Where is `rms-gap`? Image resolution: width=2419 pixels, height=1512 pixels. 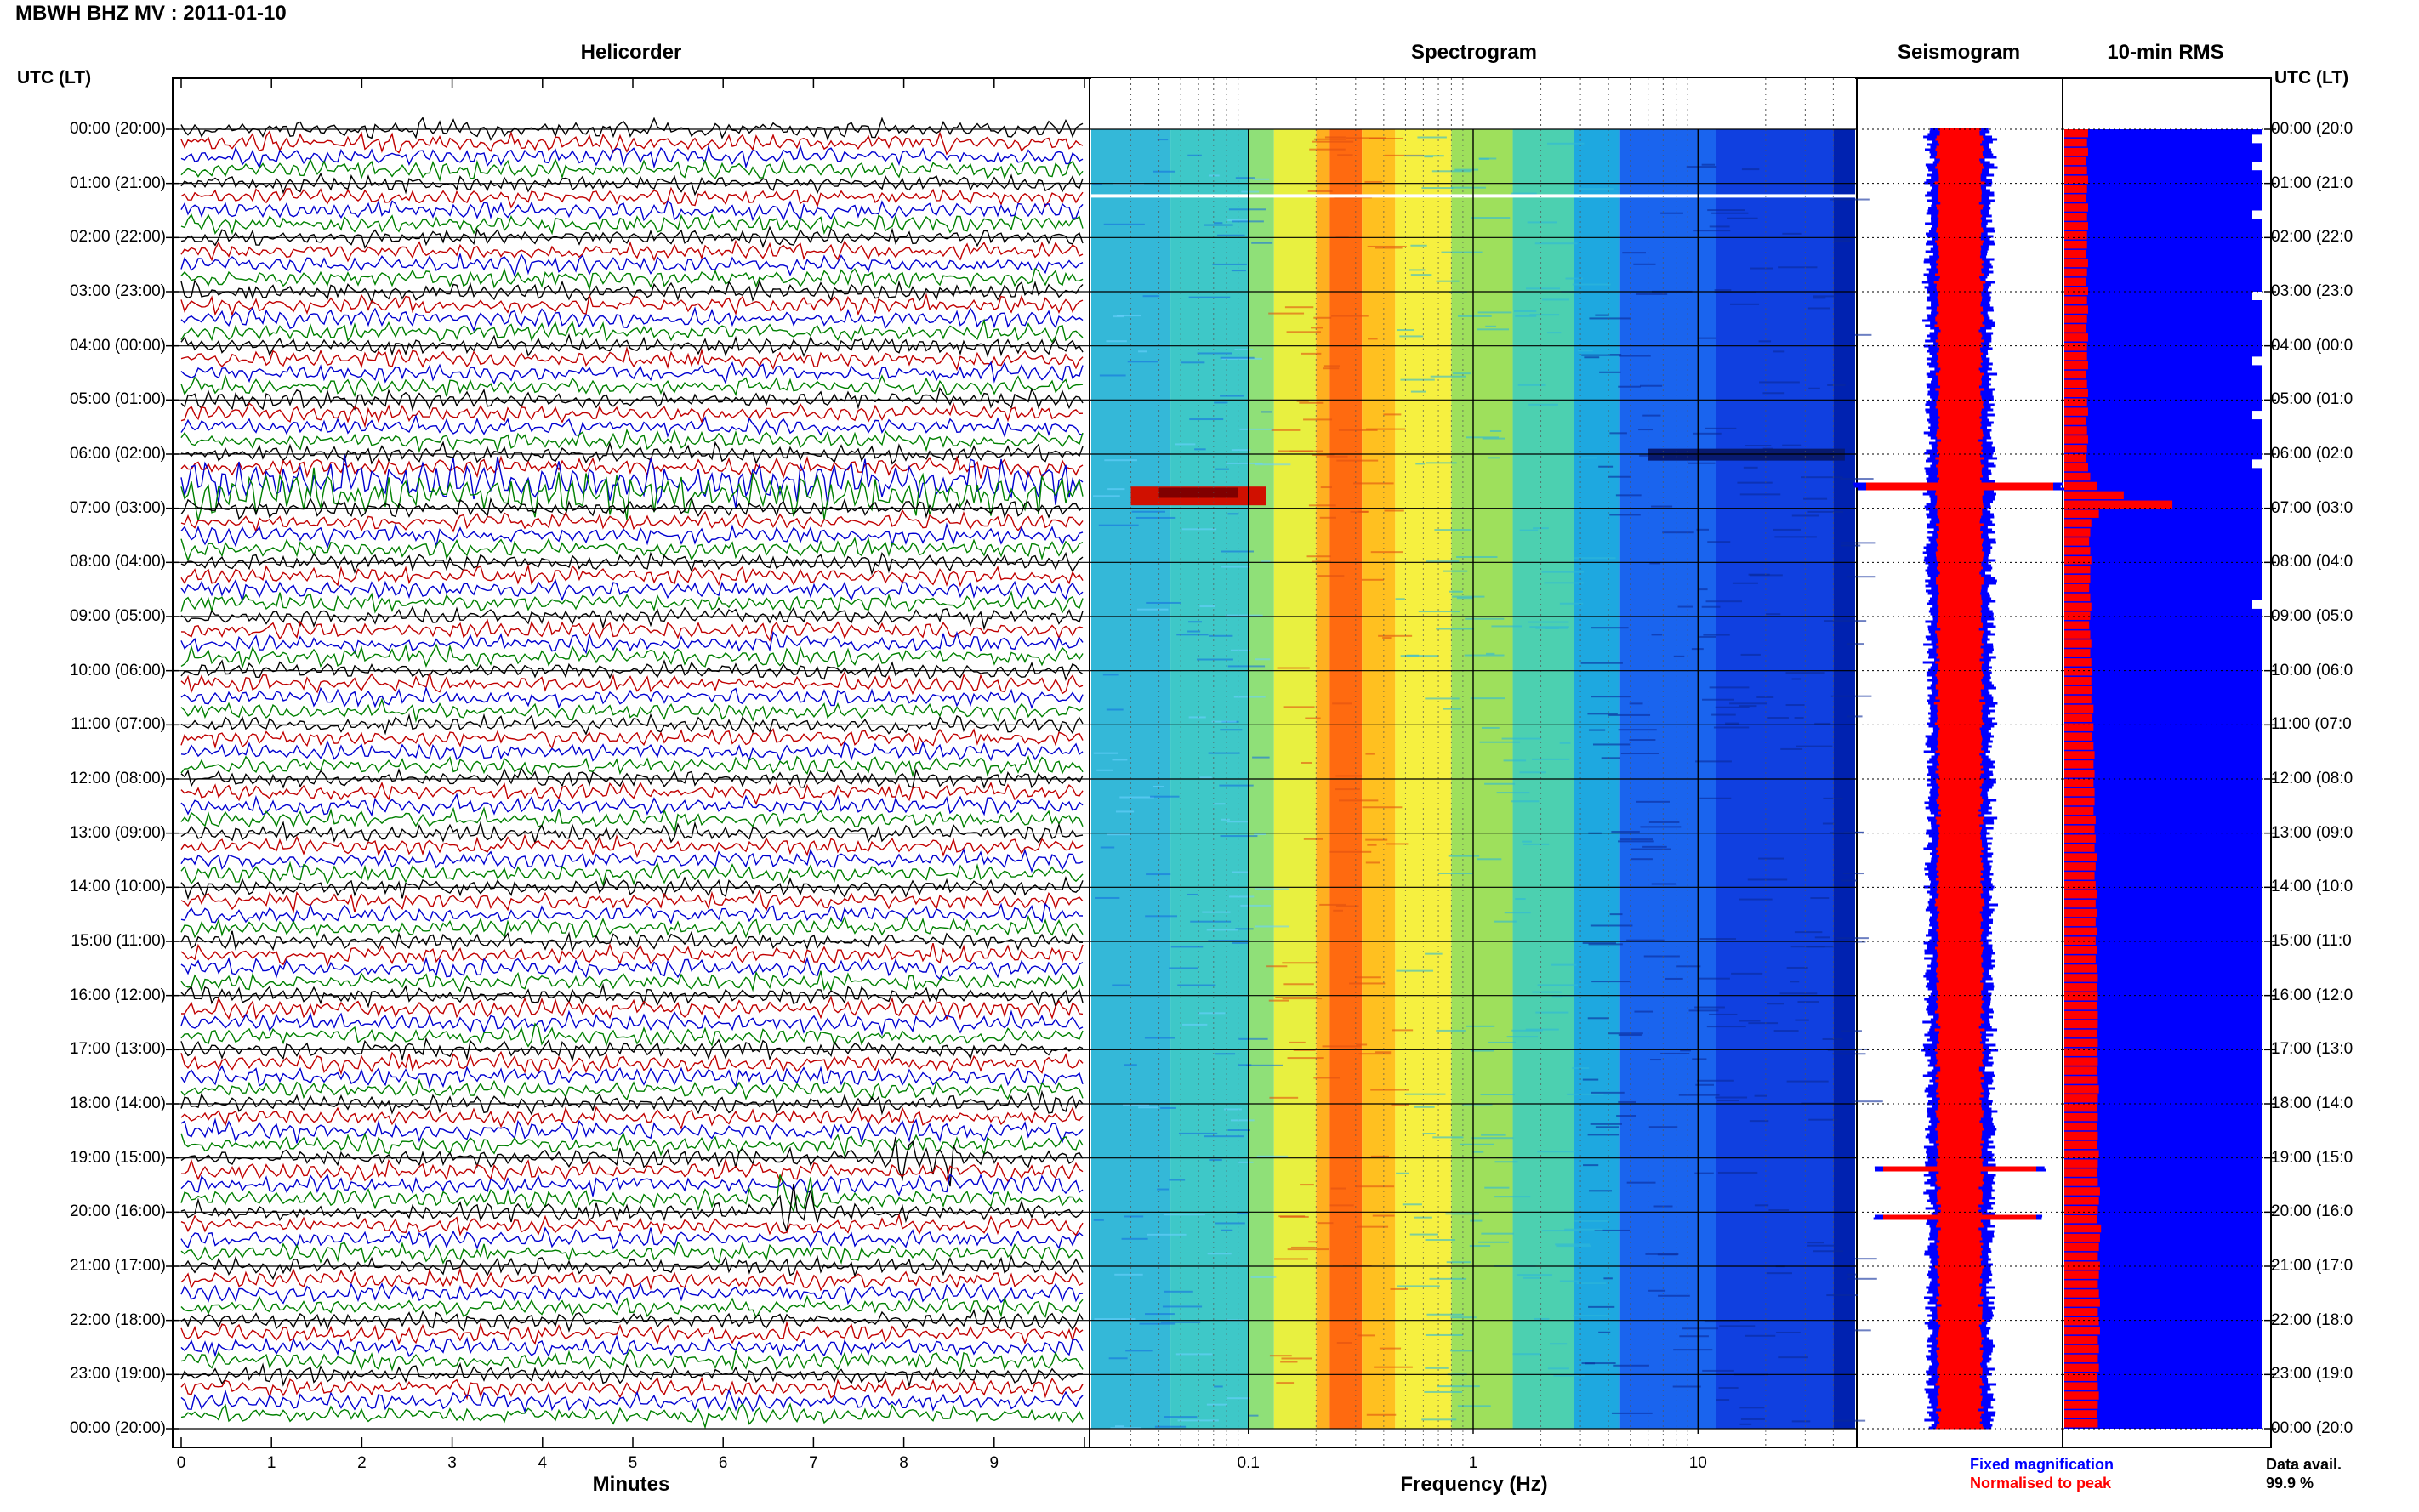
rms-gap is located at coordinates (2257, 604).